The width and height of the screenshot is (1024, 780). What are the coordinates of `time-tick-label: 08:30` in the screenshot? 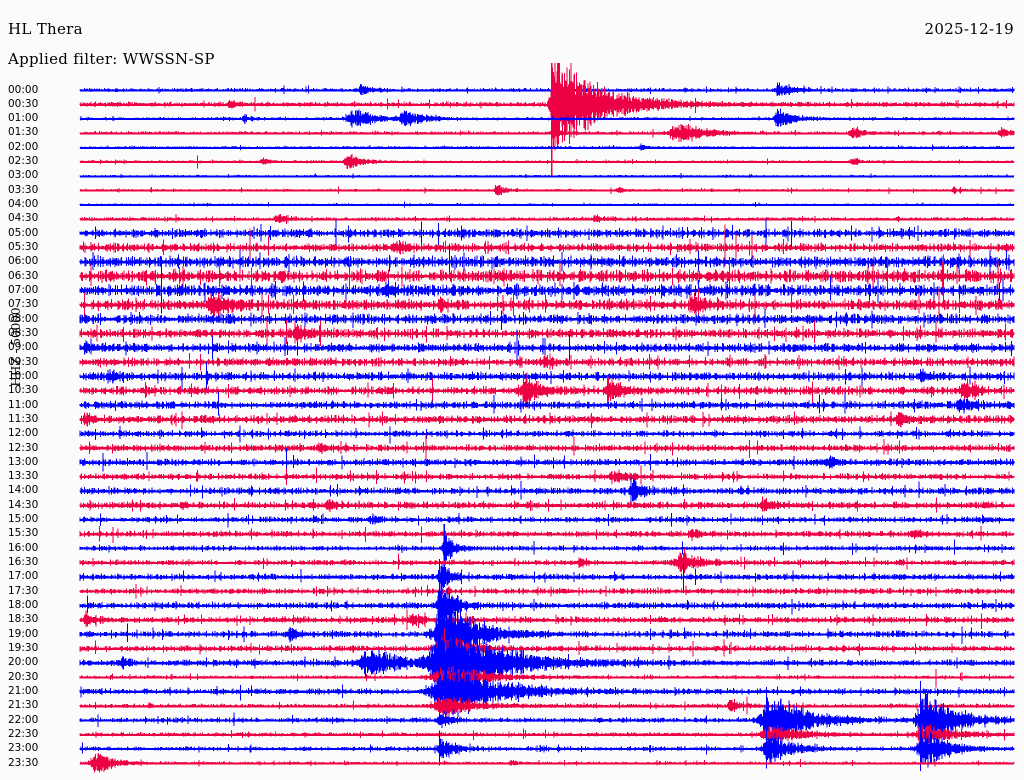 It's located at (23, 332).